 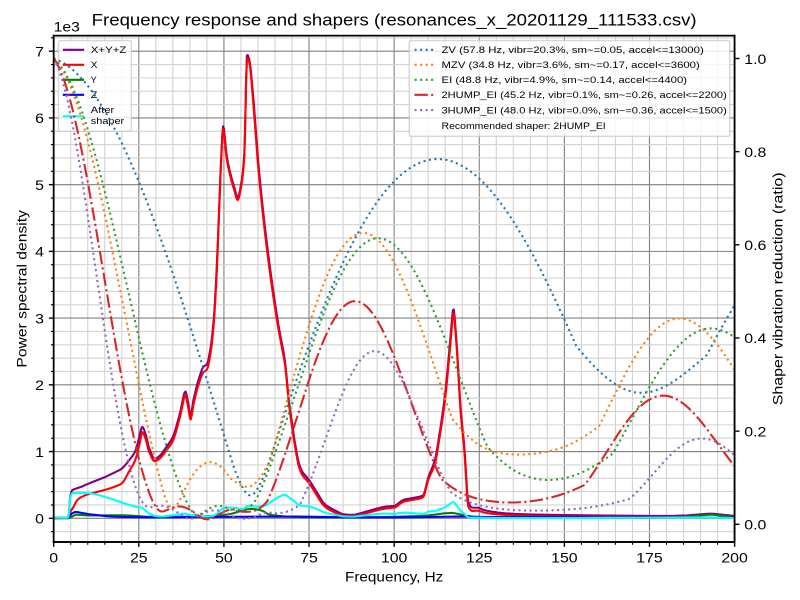 What do you see at coordinates (734, 557) in the screenshot?
I see `svg-text: 200` at bounding box center [734, 557].